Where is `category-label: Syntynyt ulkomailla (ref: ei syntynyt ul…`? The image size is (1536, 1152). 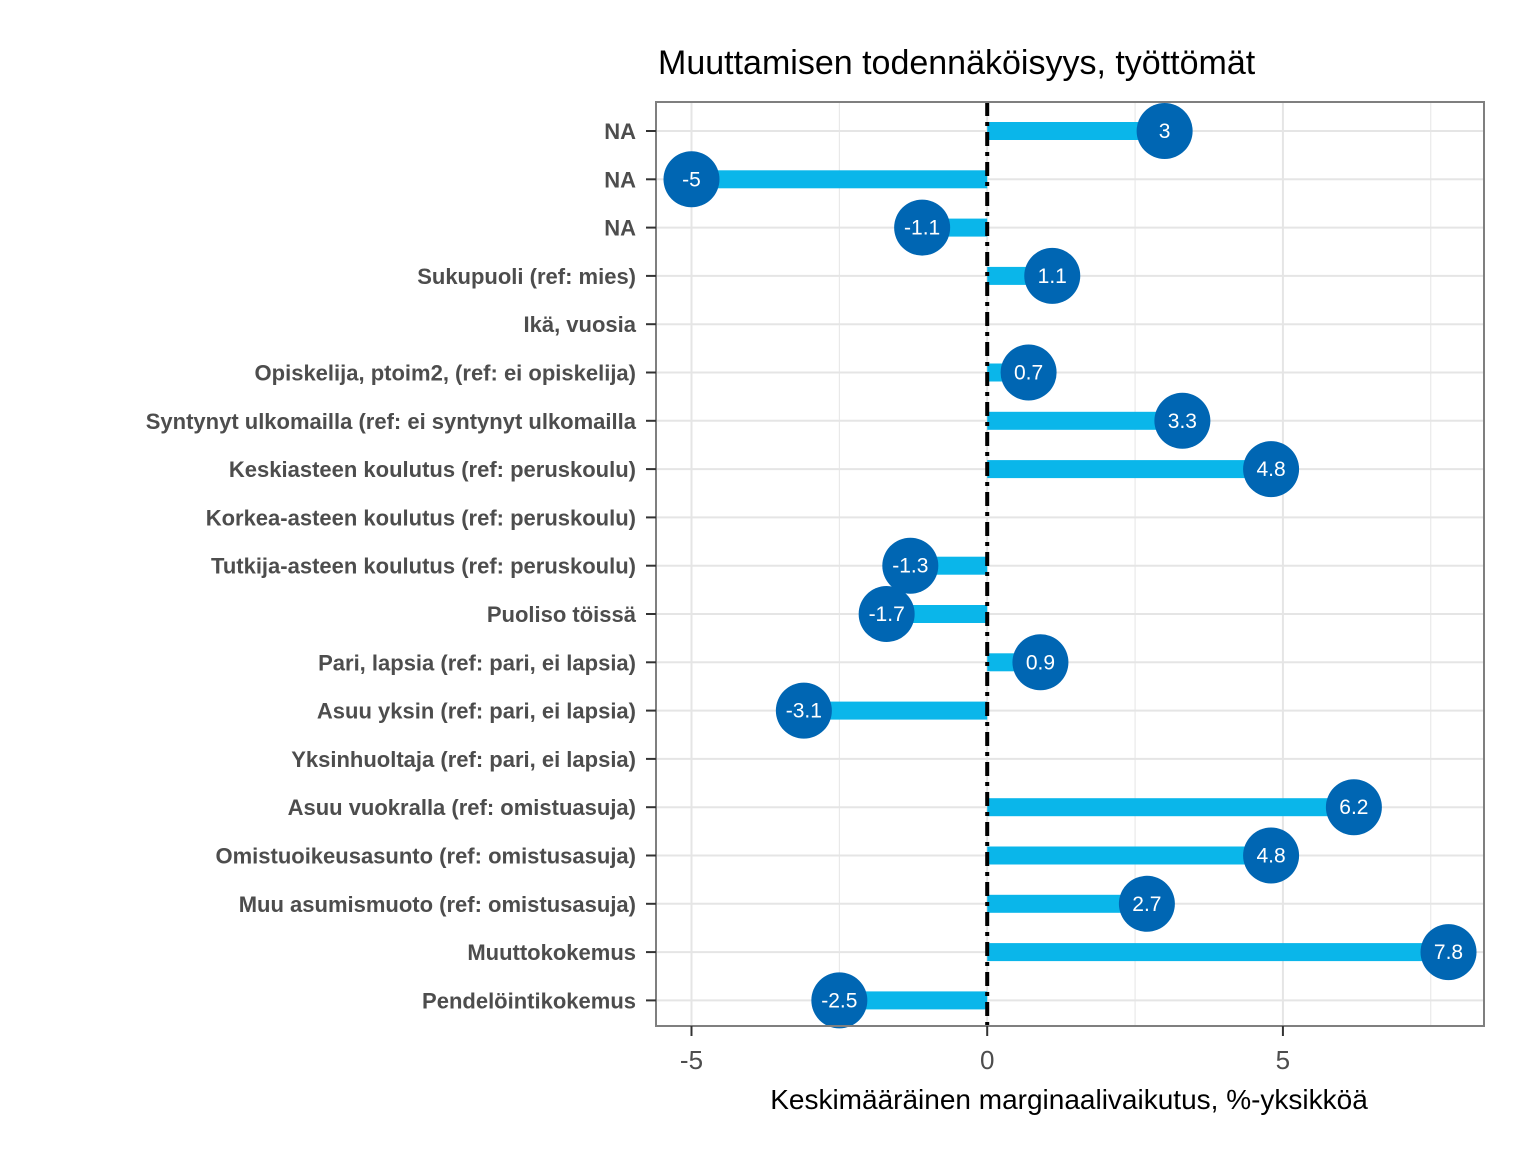
category-label: Syntynyt ulkomailla (ref: ei syntynyt ul… is located at coordinates (391, 421).